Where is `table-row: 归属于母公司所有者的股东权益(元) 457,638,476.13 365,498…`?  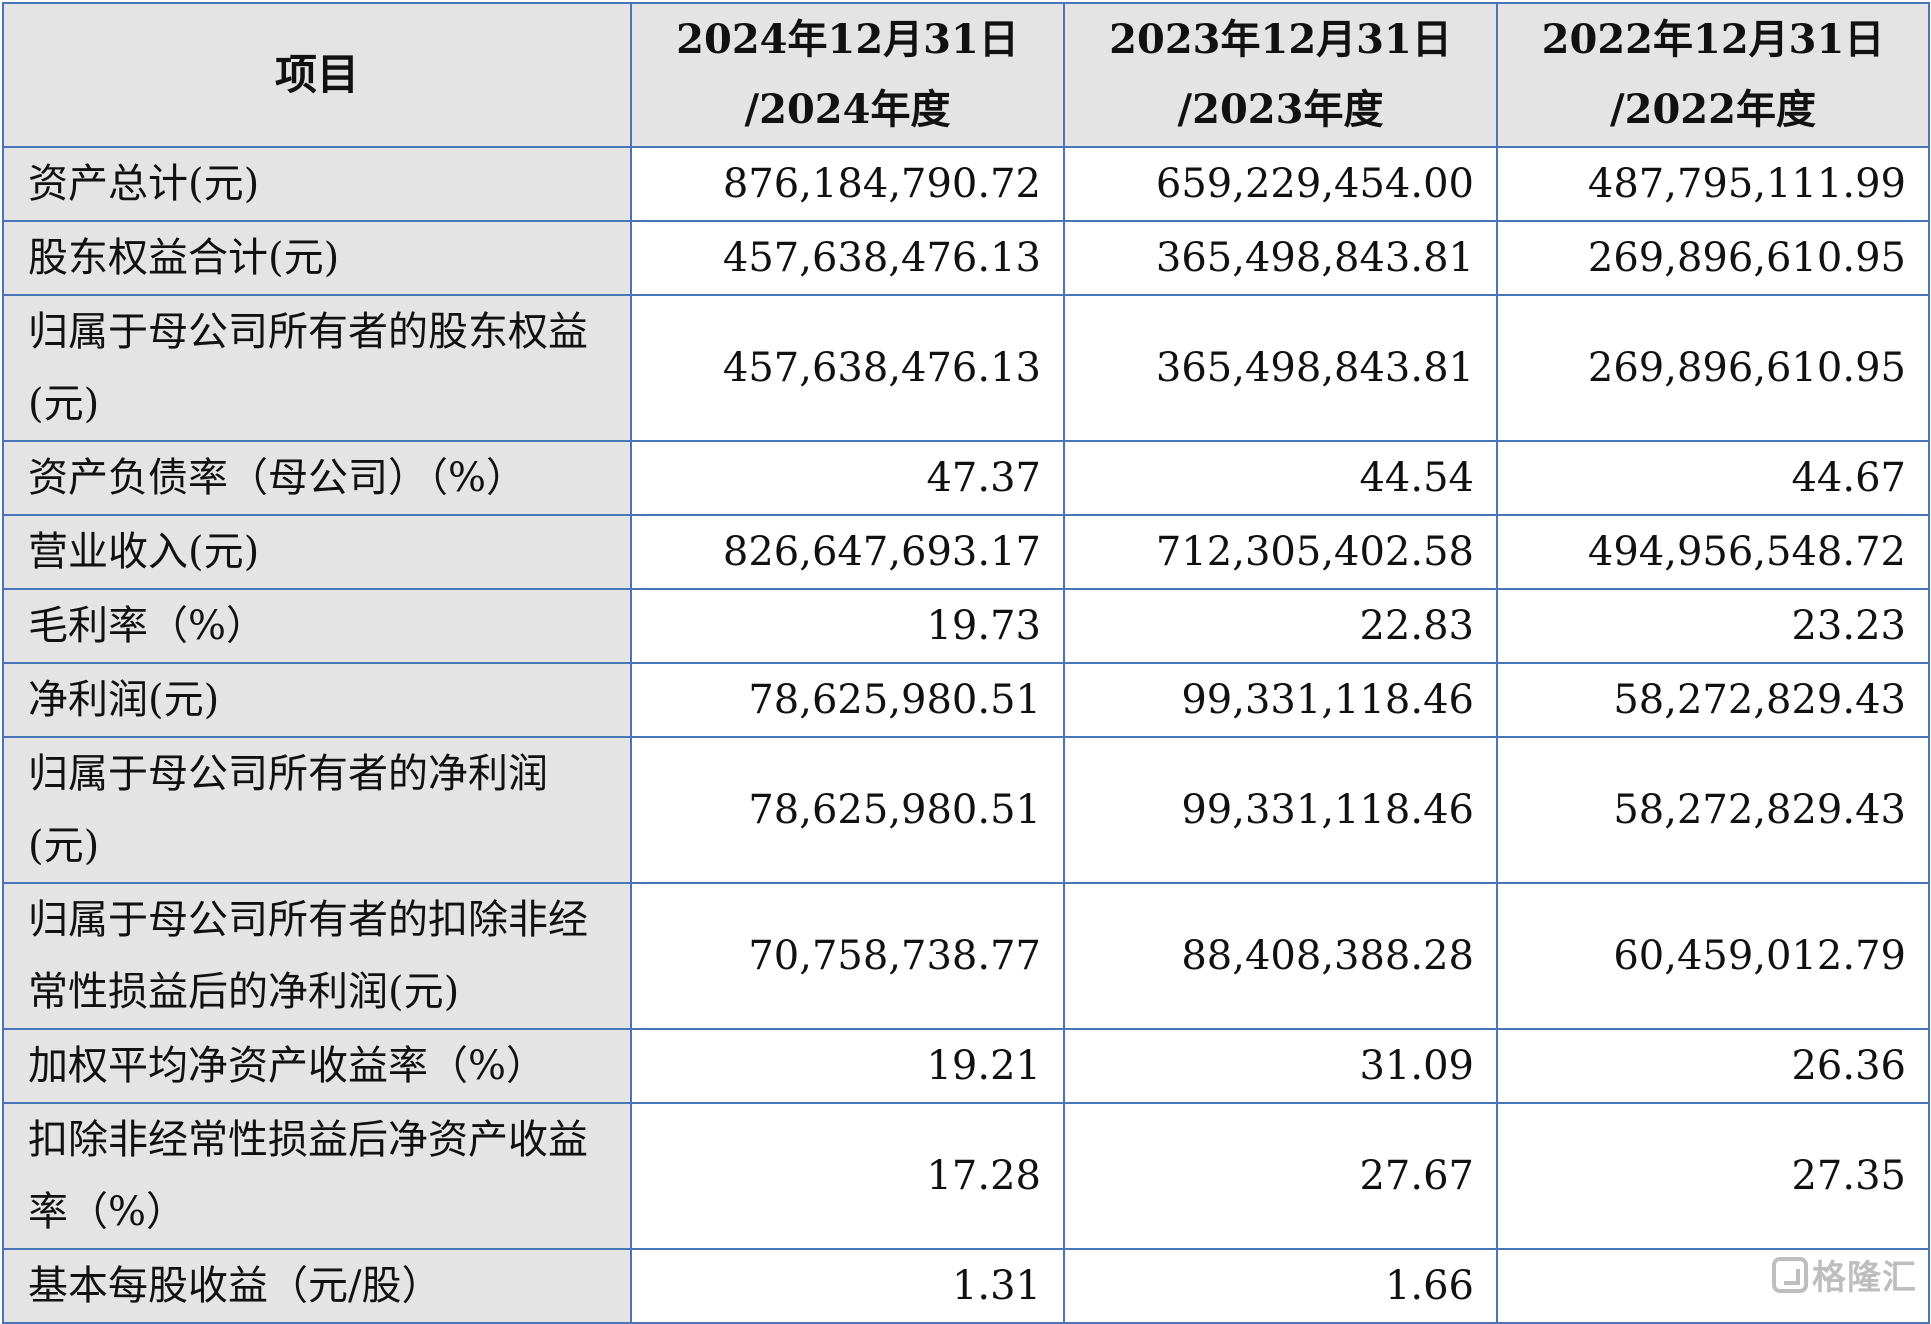
table-row: 归属于母公司所有者的股东权益(元) 457,638,476.13 365,498… is located at coordinates (966, 368).